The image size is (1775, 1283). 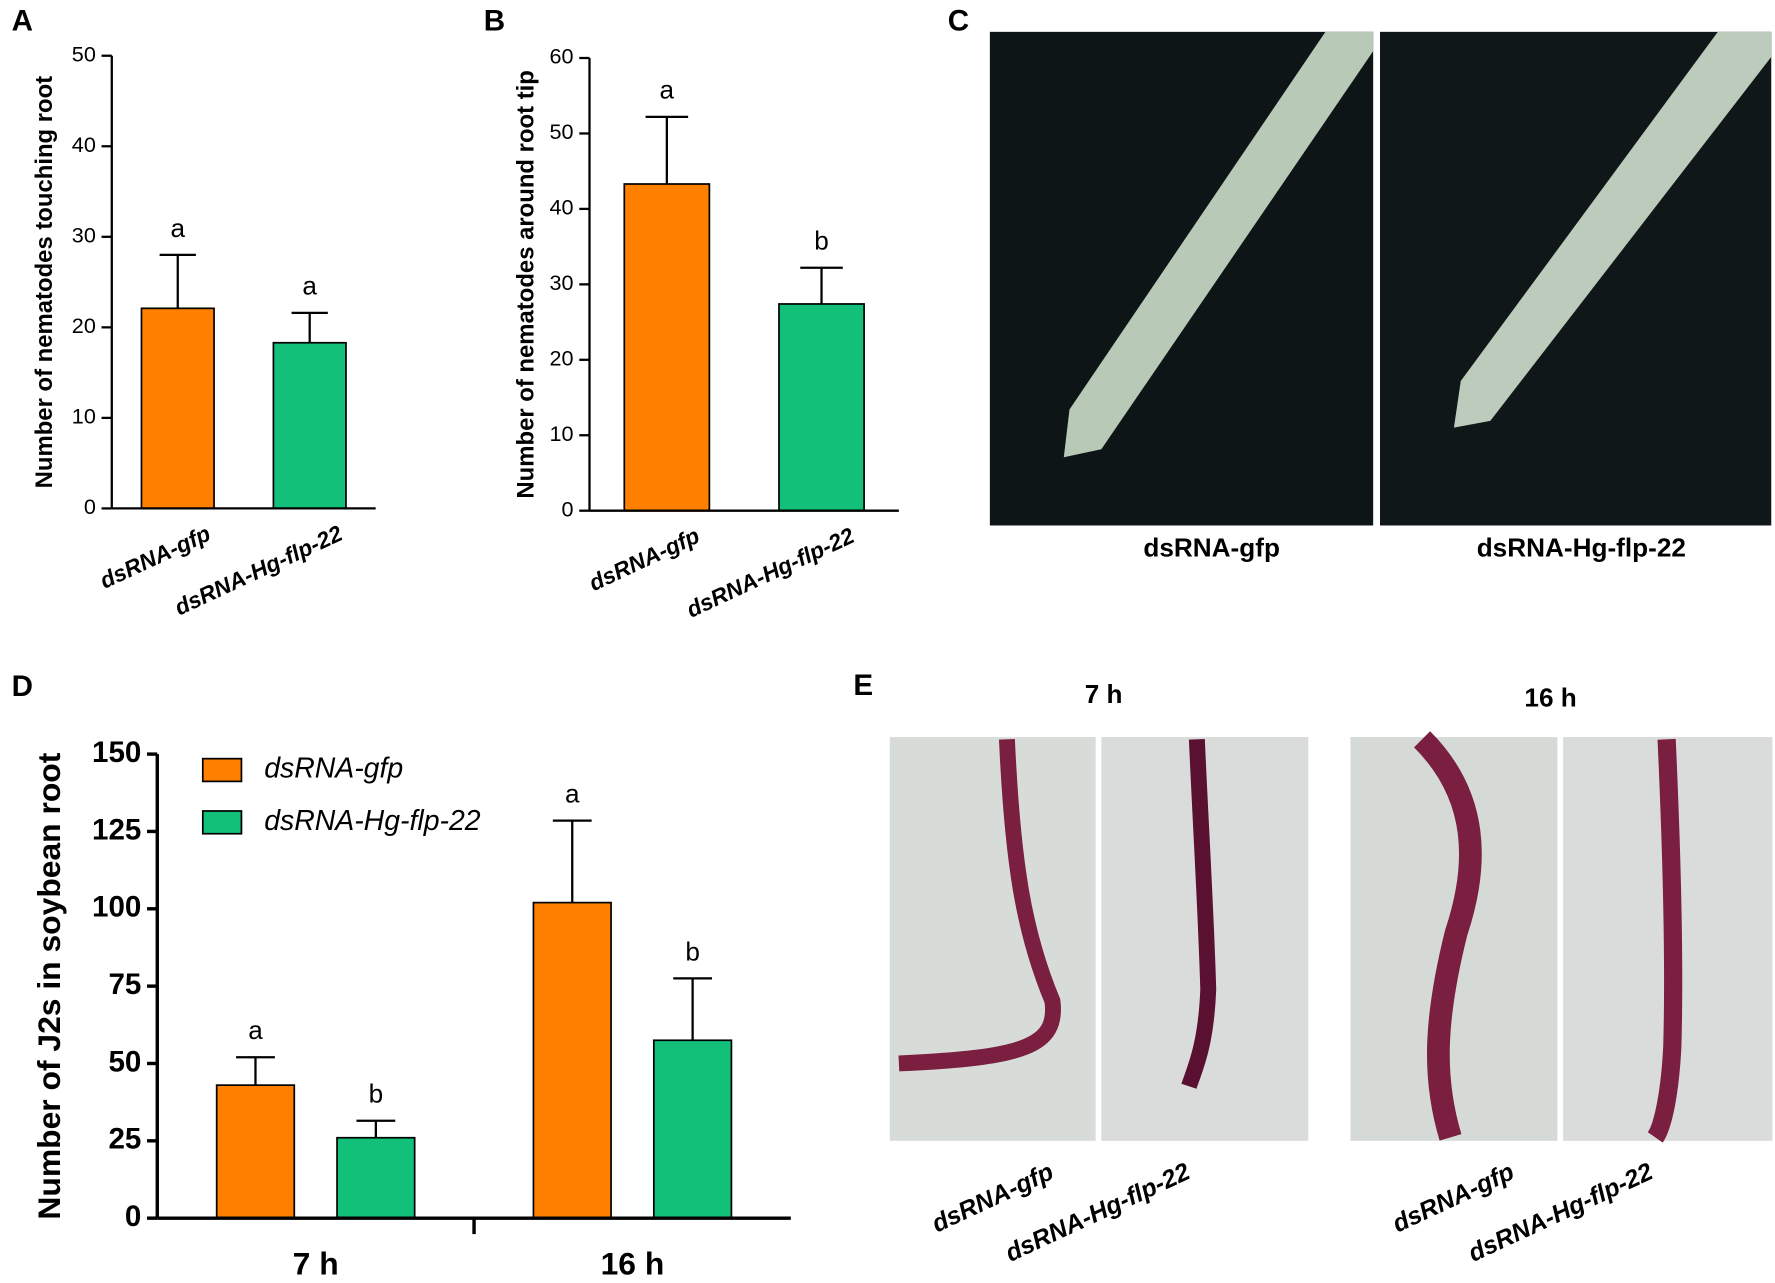 I want to click on photo, so click(x=992, y=939).